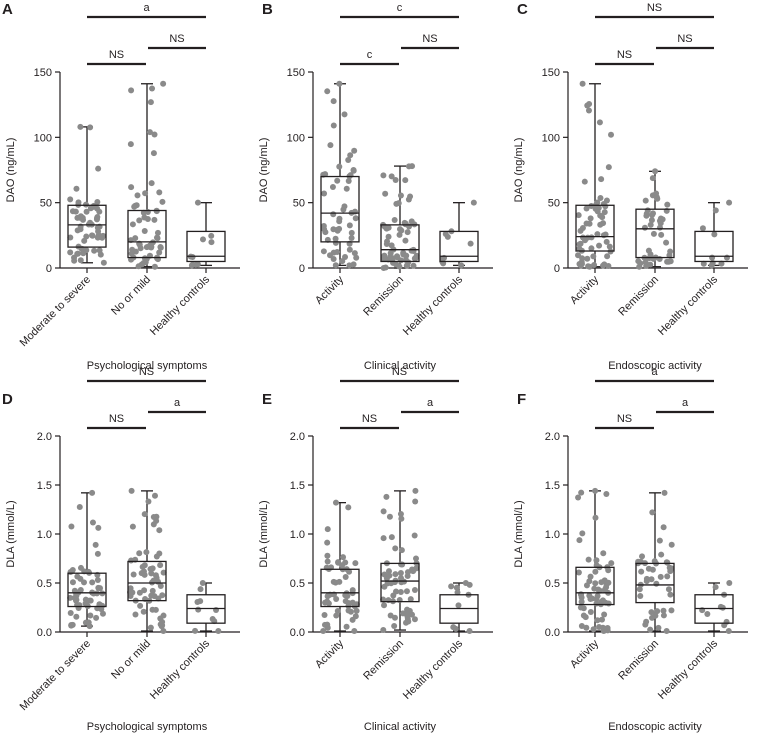  Describe the element at coordinates (7, 399) in the screenshot. I see `panel-letter: D` at that location.